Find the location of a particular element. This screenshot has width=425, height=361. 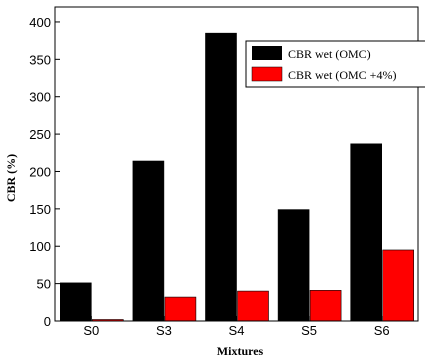

x-axis-ticks: S0 S3 S4 S5 S6 is located at coordinates (236, 327).